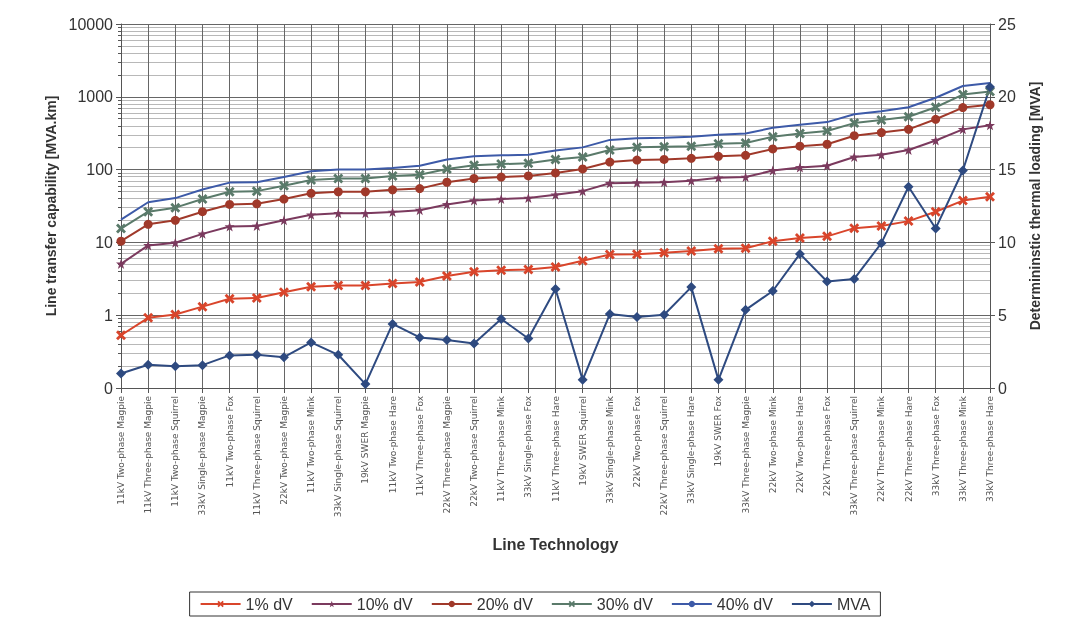 Image resolution: width=1070 pixels, height=628 pixels. Describe the element at coordinates (636, 441) in the screenshot. I see `x-tick-label: 22kV Two-phase Fox` at that location.